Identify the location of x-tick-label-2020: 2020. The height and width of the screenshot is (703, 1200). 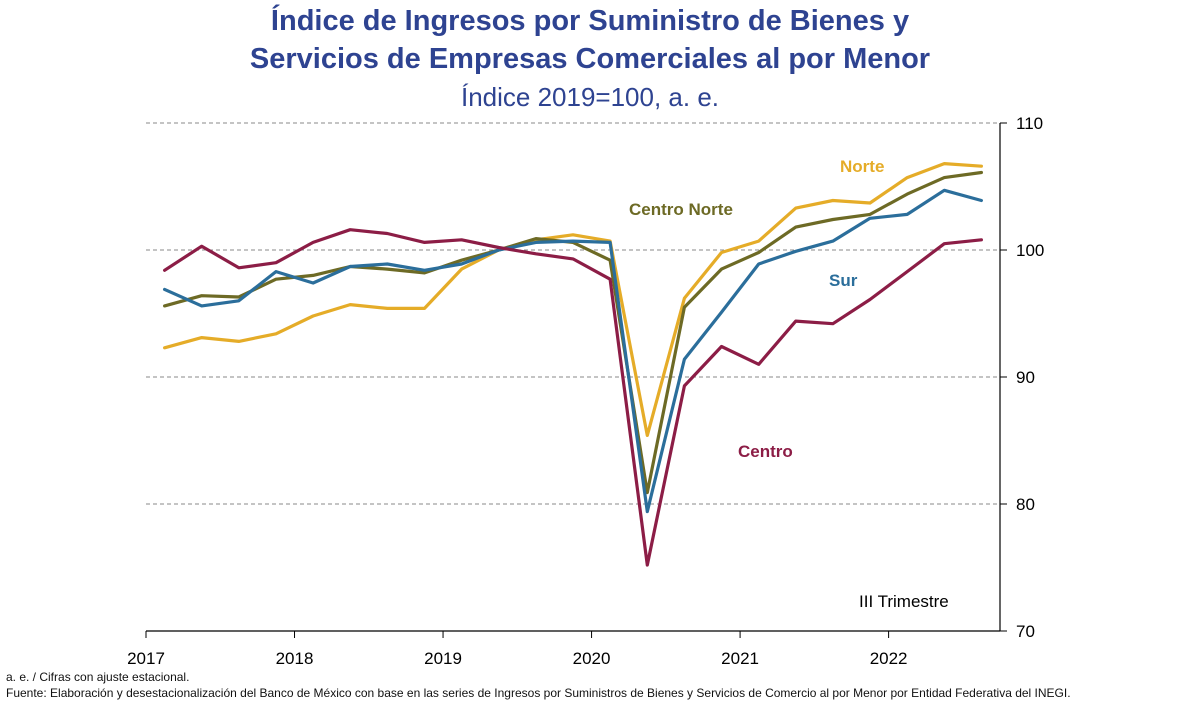
(592, 658).